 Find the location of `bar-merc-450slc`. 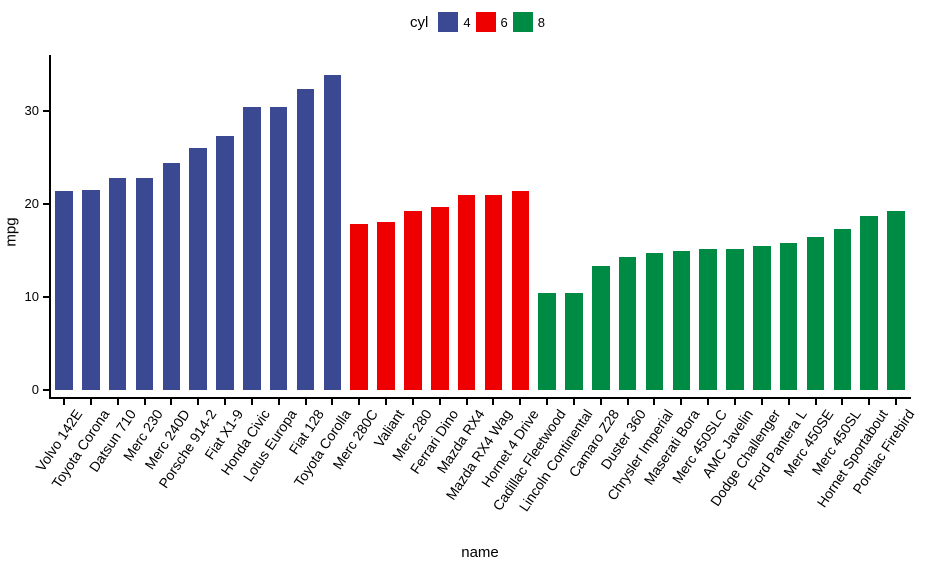

bar-merc-450slc is located at coordinates (708, 319).